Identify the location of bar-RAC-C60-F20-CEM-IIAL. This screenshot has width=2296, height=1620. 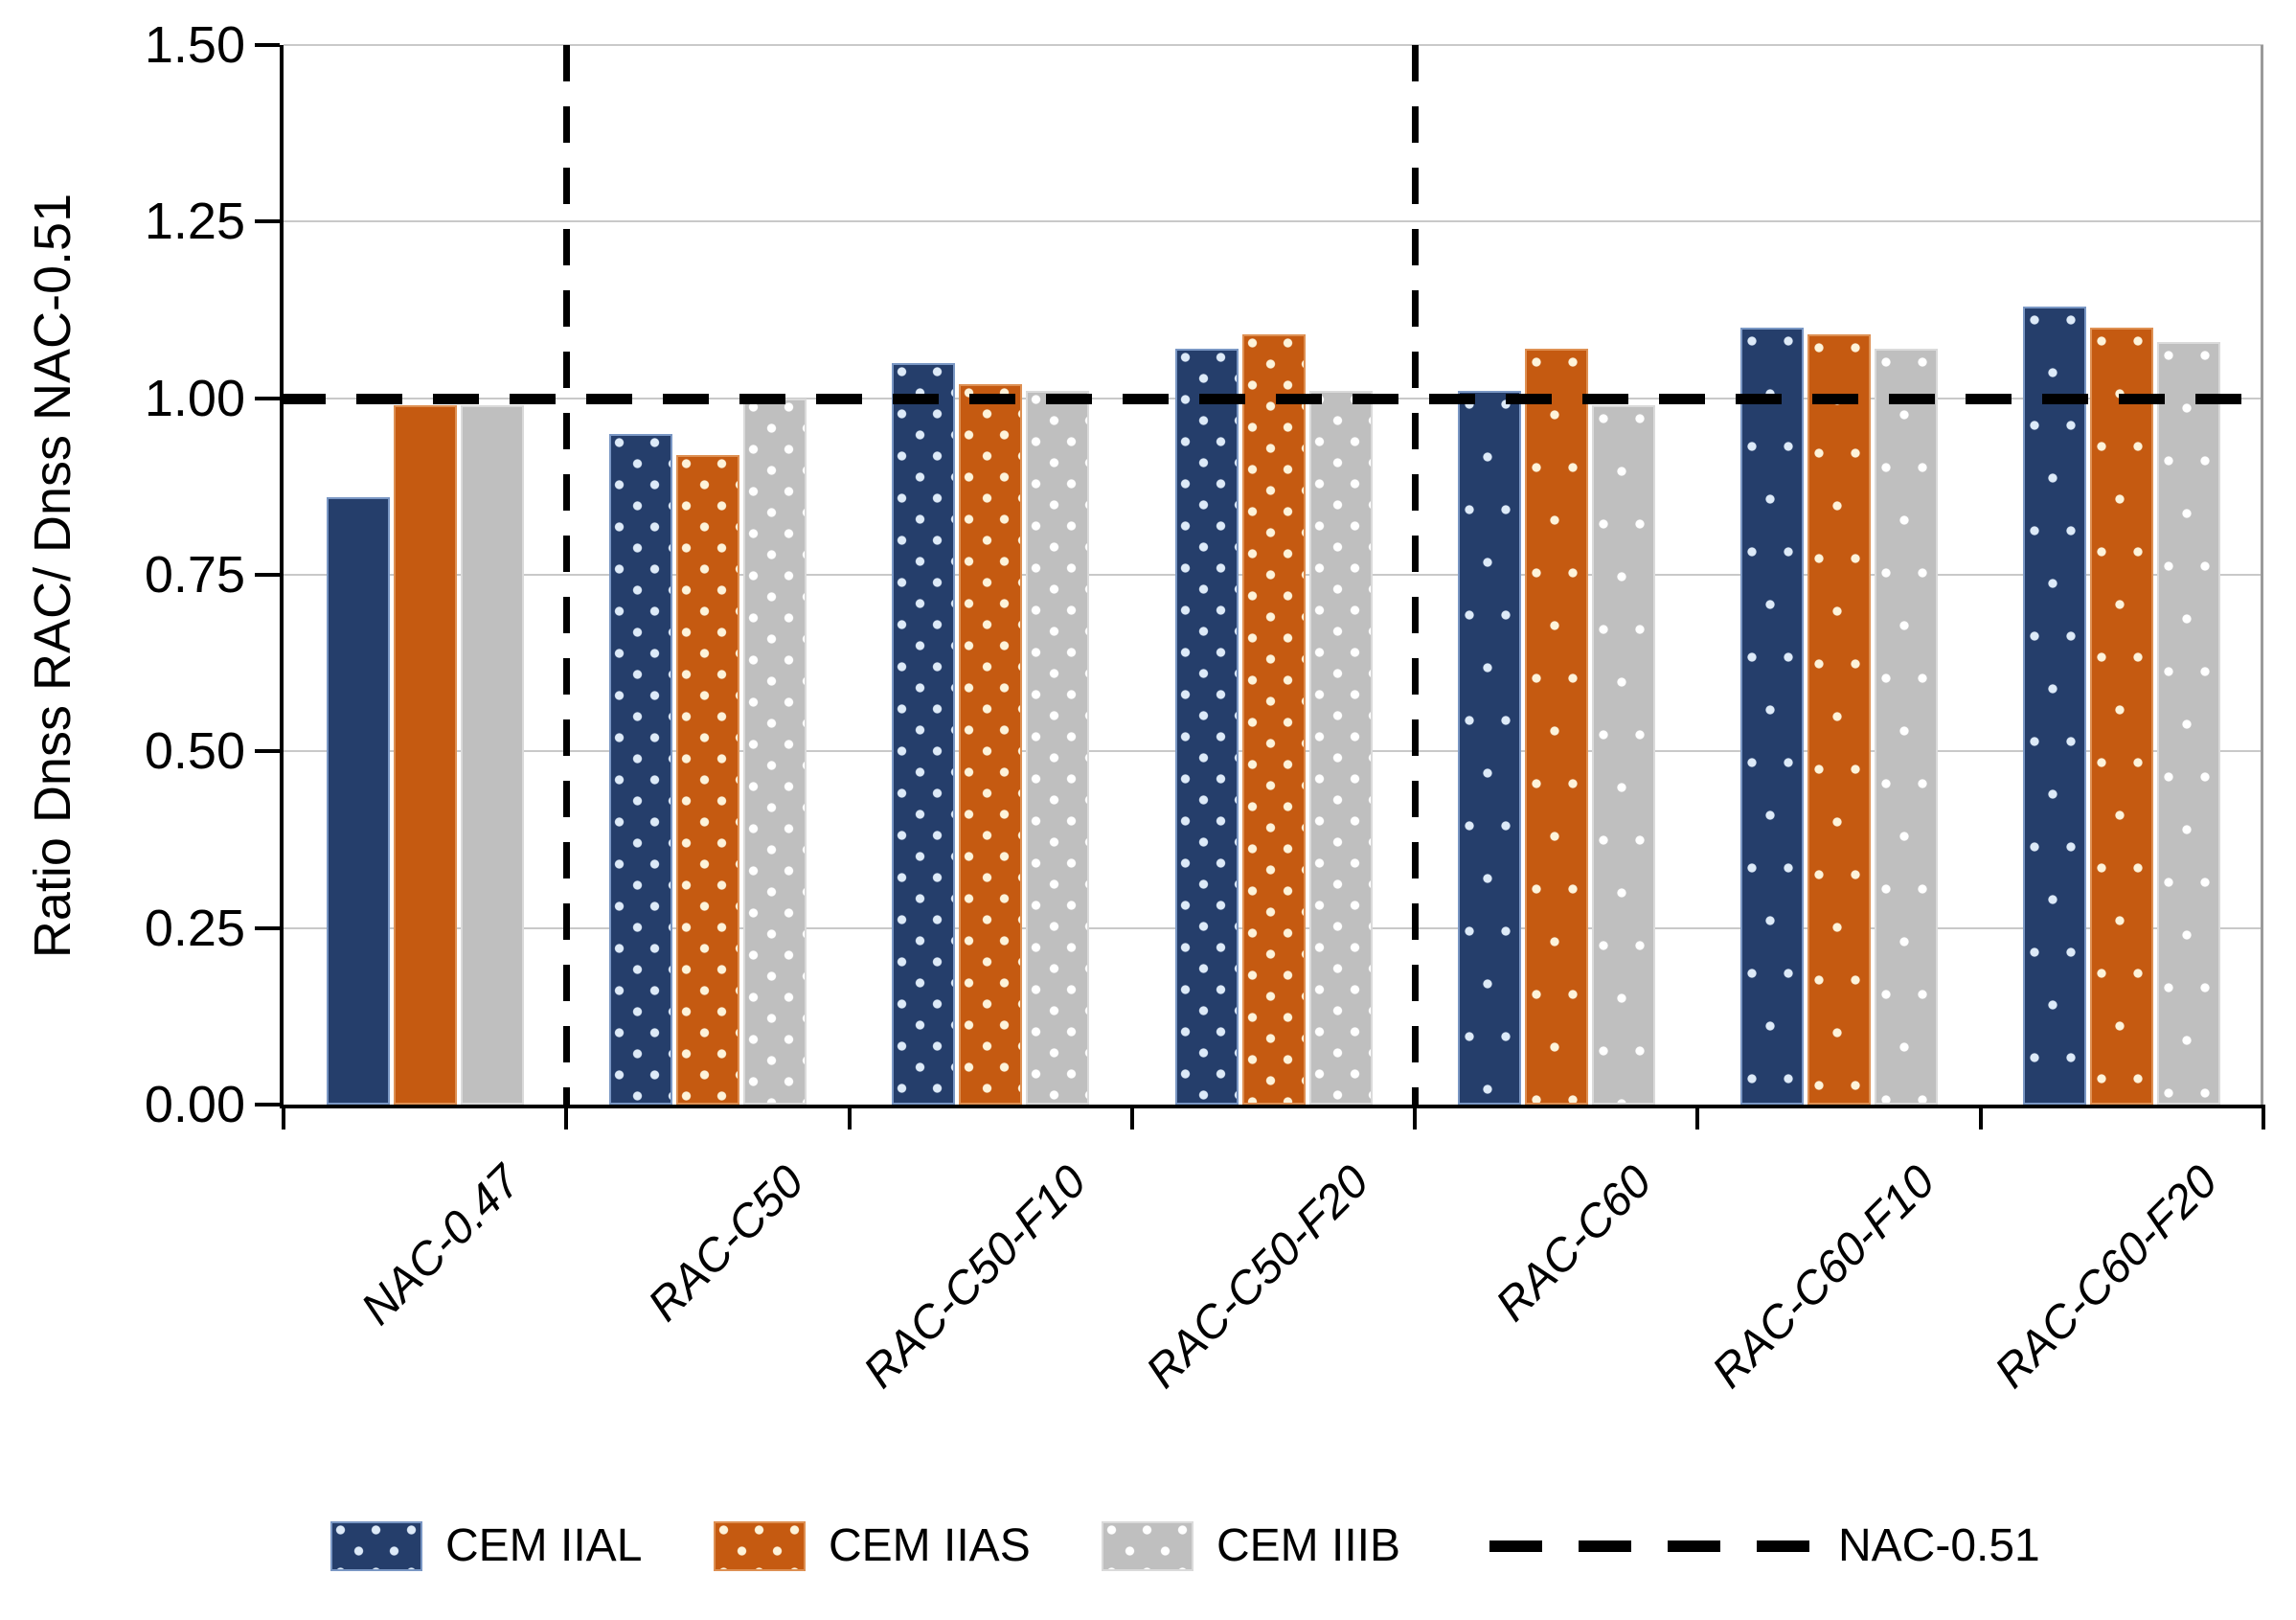
(2055, 705).